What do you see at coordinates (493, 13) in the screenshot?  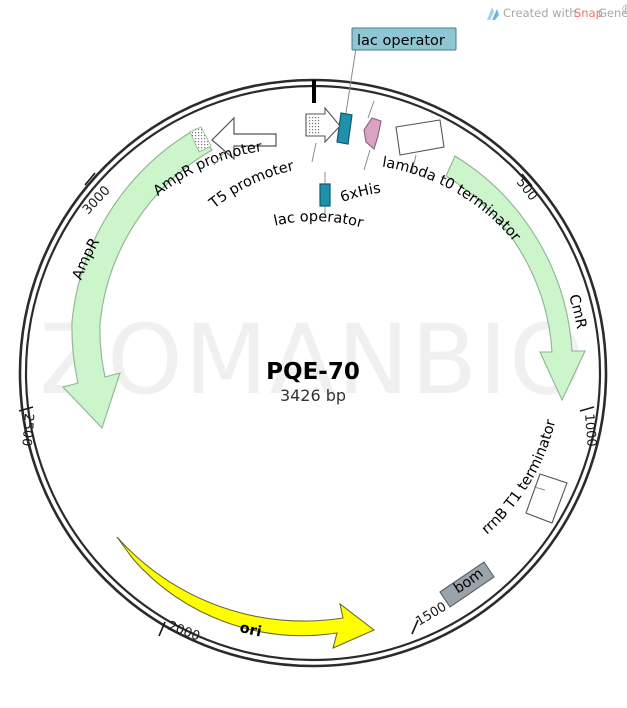 I see `snapgene-logo-icon` at bounding box center [493, 13].